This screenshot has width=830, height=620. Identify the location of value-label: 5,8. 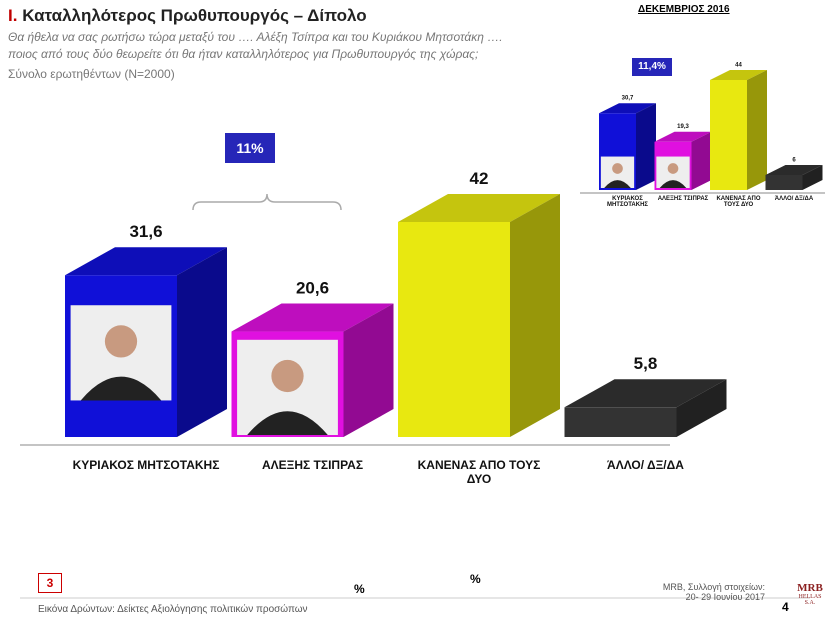
(646, 363).